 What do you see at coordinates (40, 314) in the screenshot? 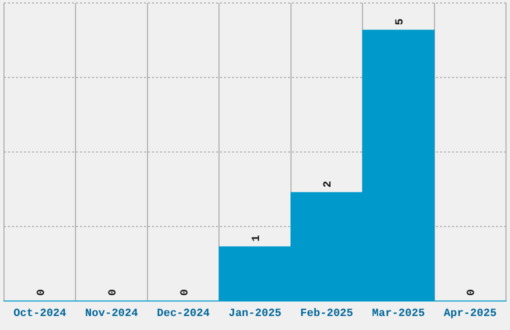
I see `x-tick-label: Oct-2024` at bounding box center [40, 314].